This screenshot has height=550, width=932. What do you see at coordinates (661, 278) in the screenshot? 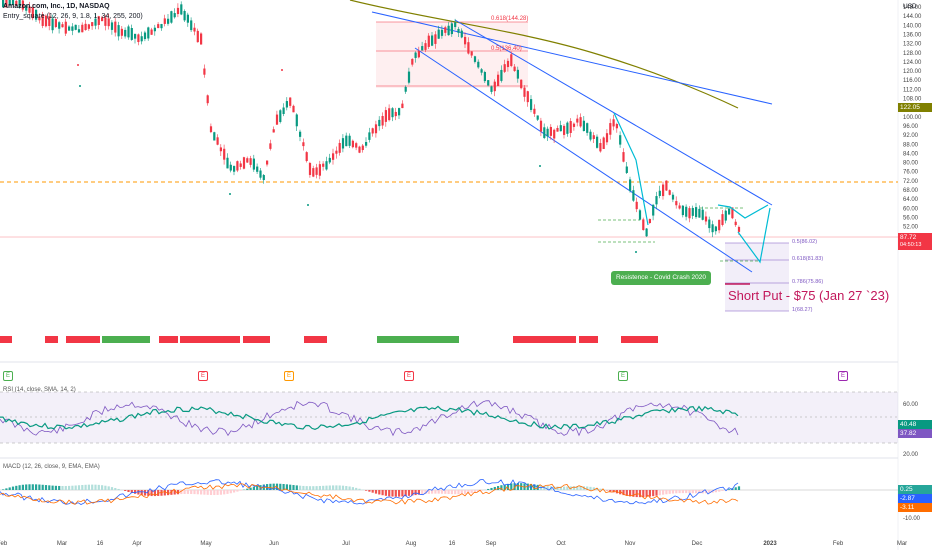
I see `resistance-callout: Resistence - Covid Crash 2020` at bounding box center [661, 278].